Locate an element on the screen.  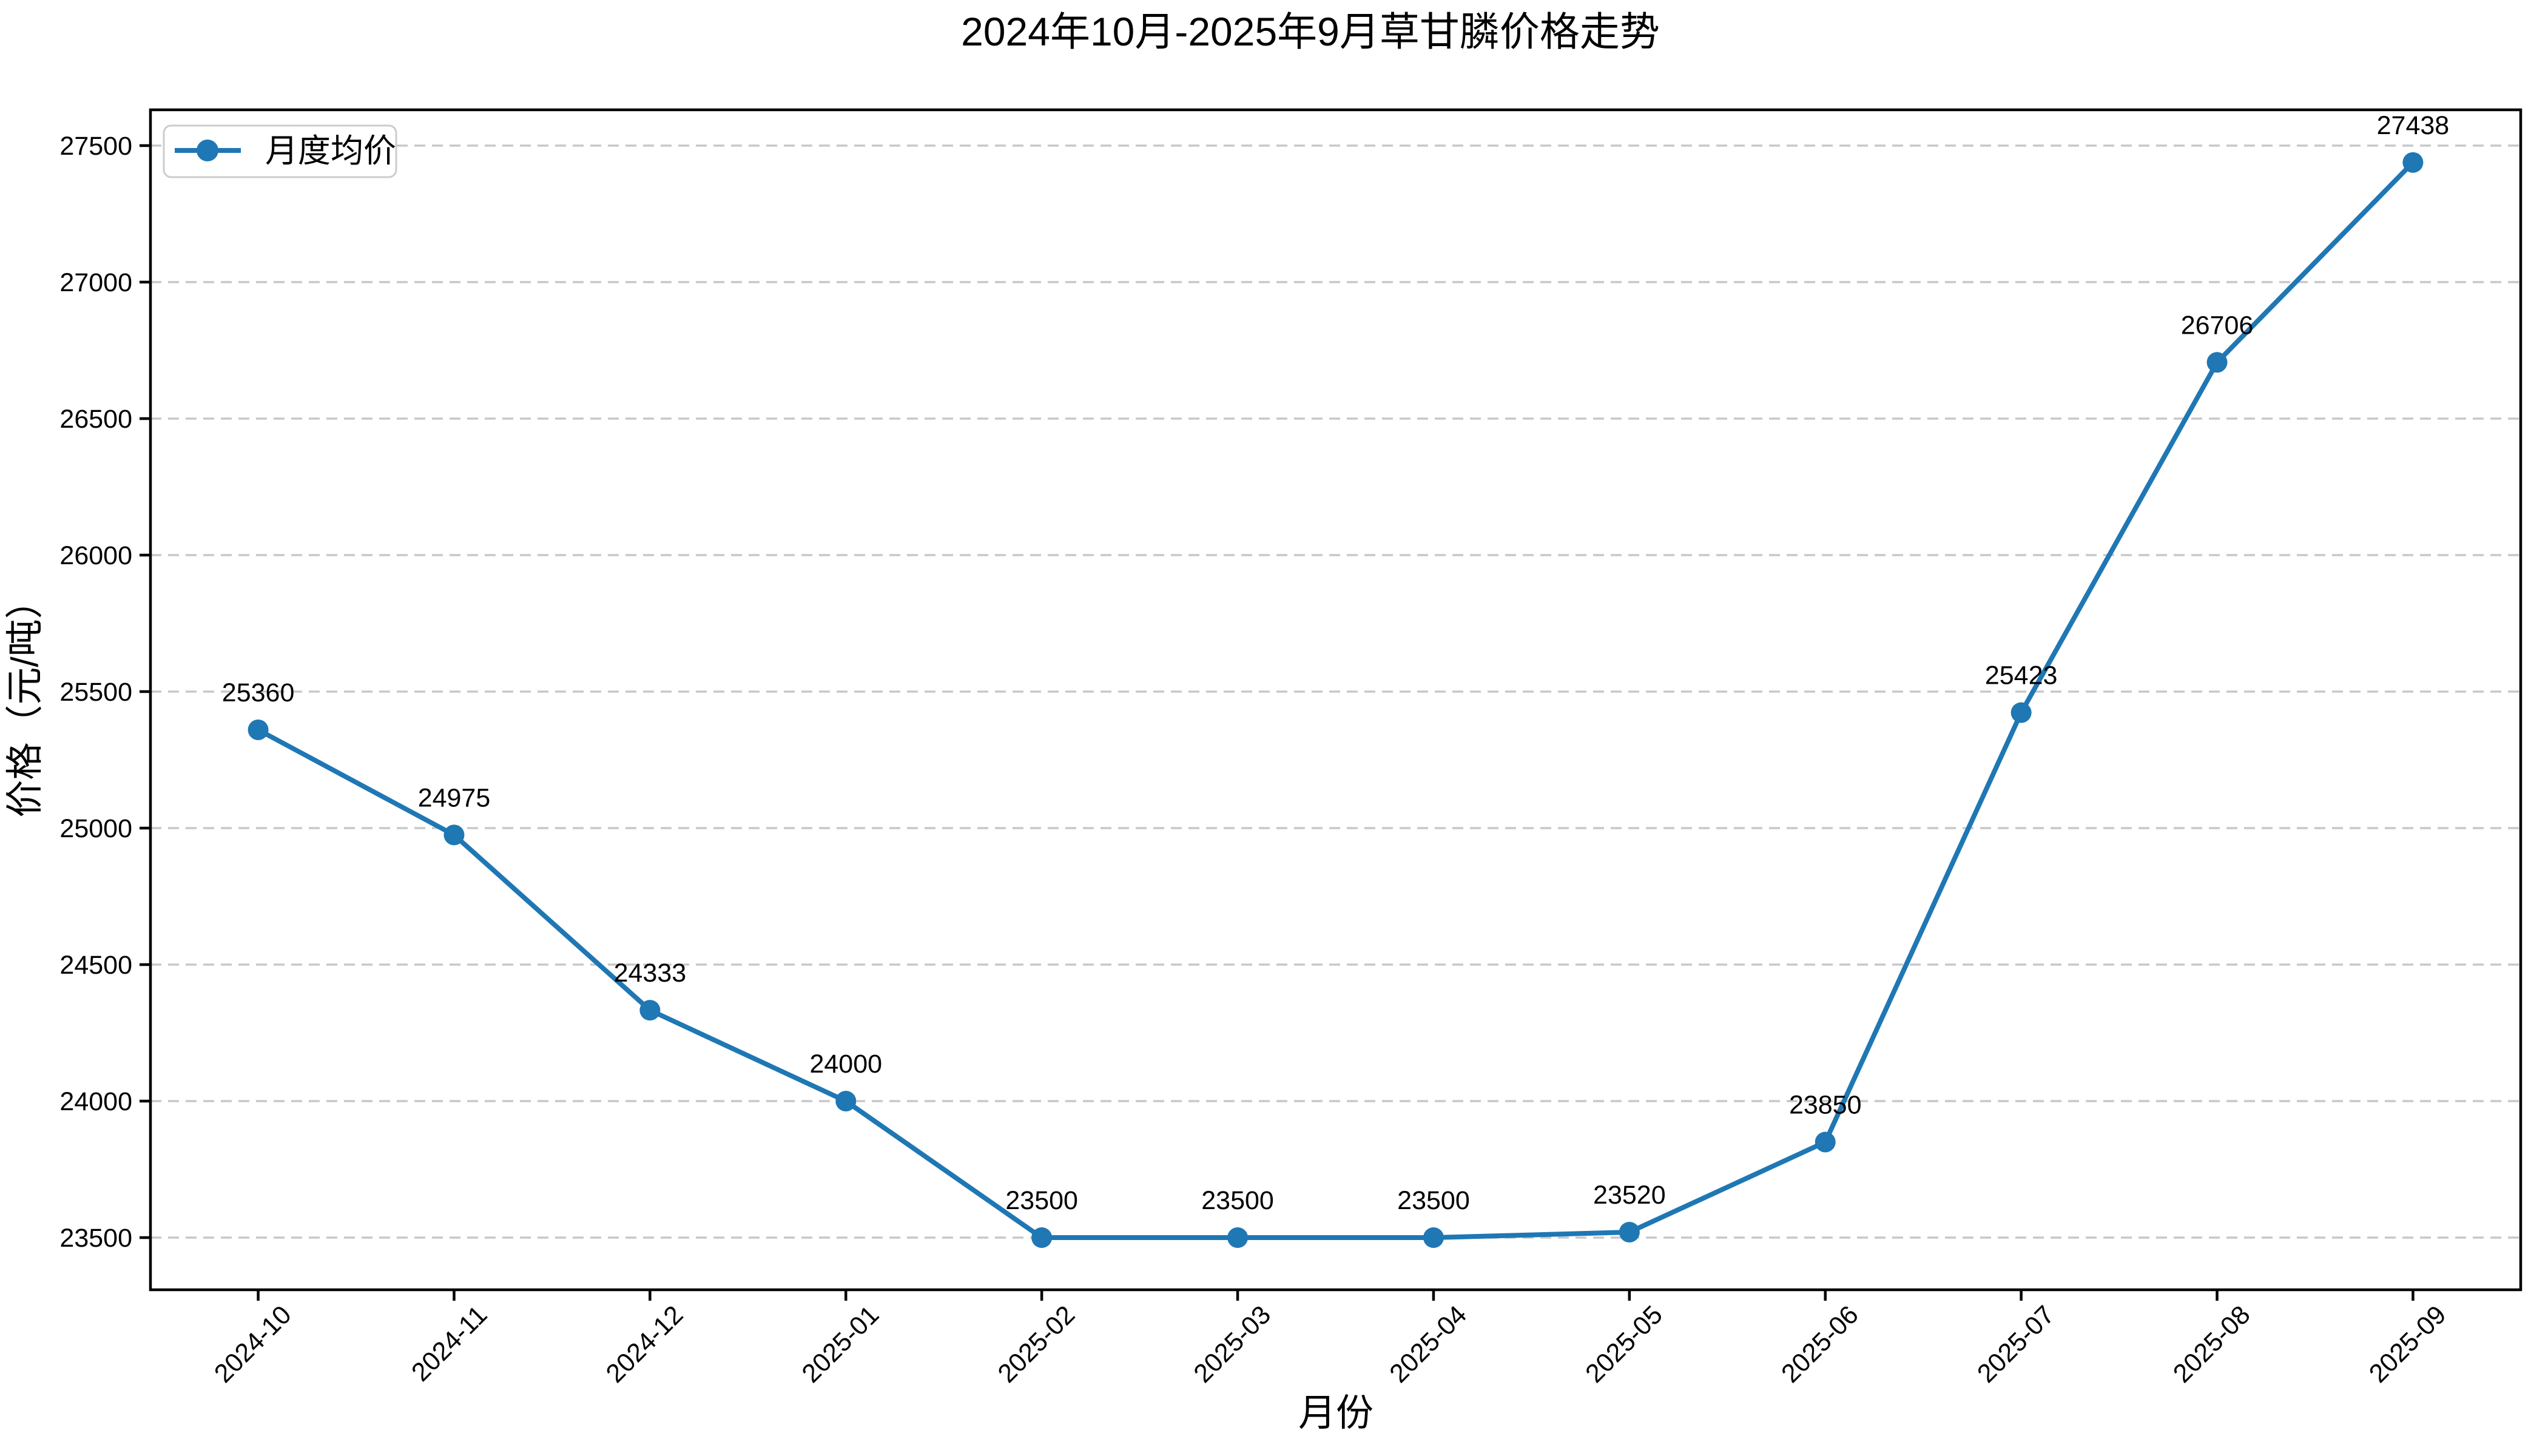
y-tick-label: 27500 is located at coordinates (95, 146).